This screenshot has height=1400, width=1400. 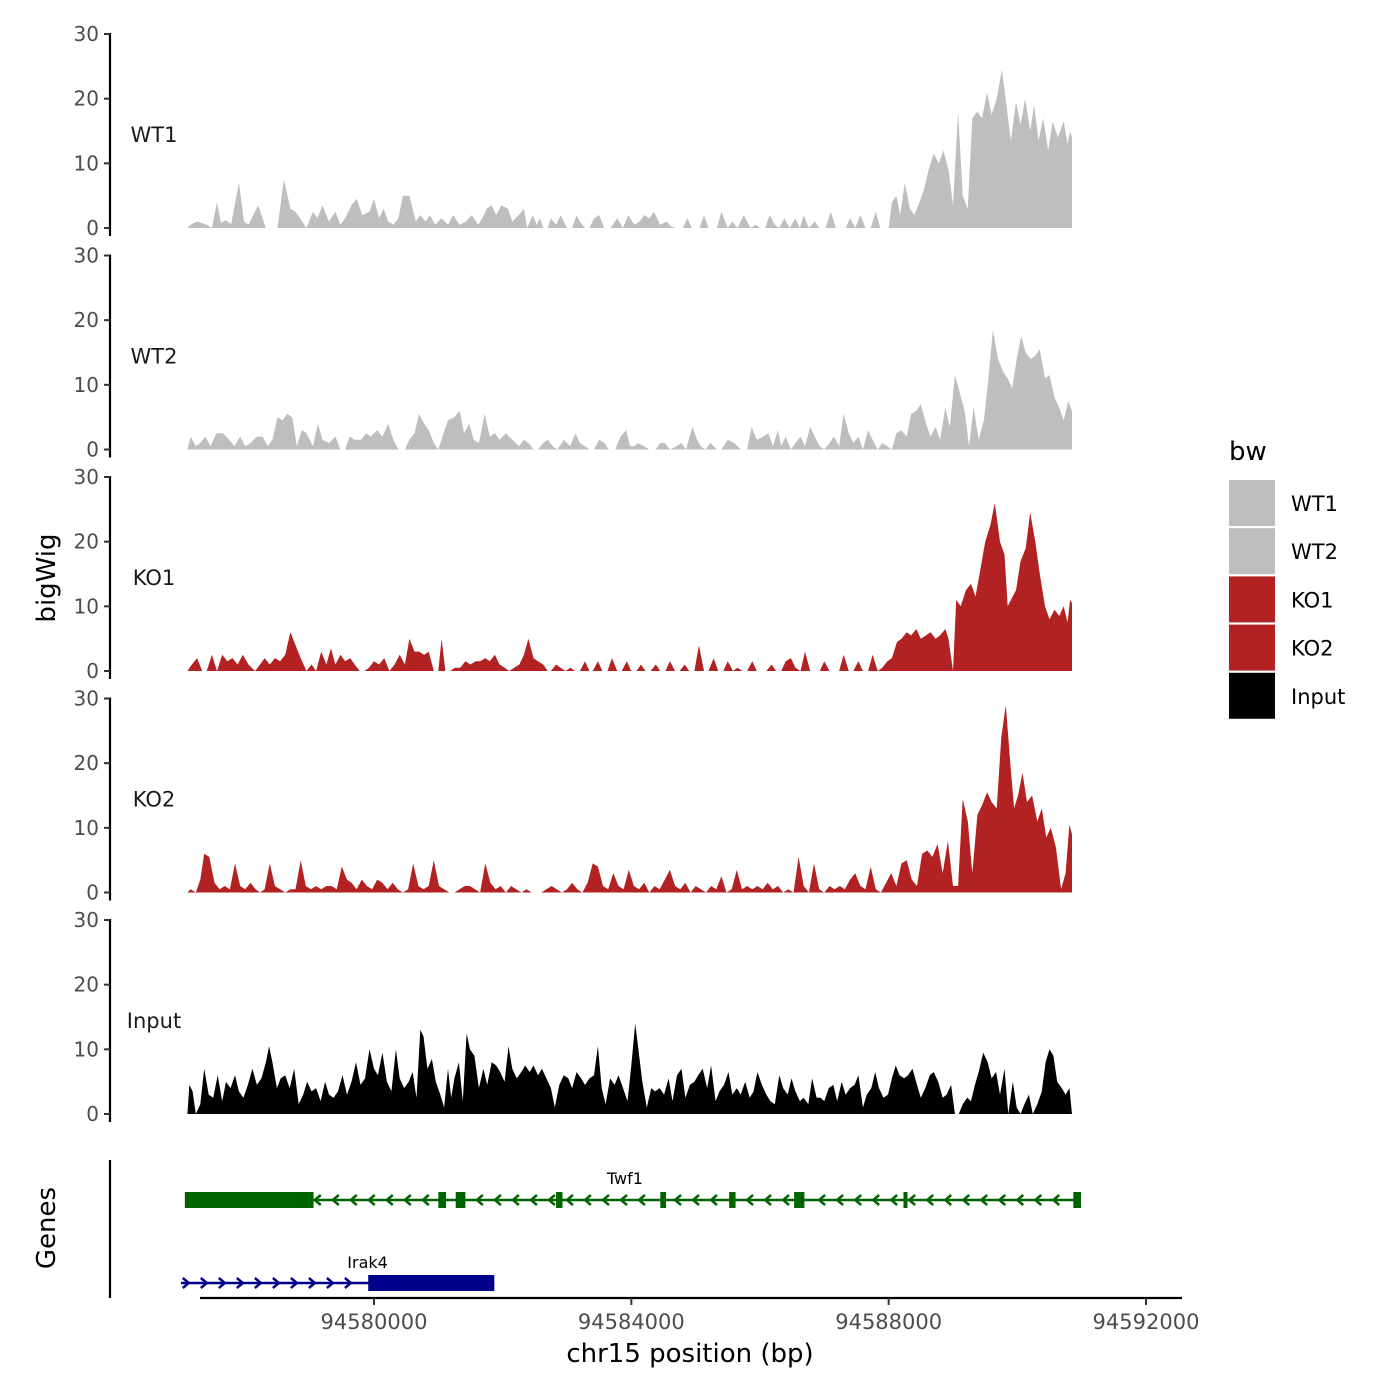 What do you see at coordinates (700, 1315) in the screenshot?
I see `x-axis: 94580000 94584000 94588000 94592000` at bounding box center [700, 1315].